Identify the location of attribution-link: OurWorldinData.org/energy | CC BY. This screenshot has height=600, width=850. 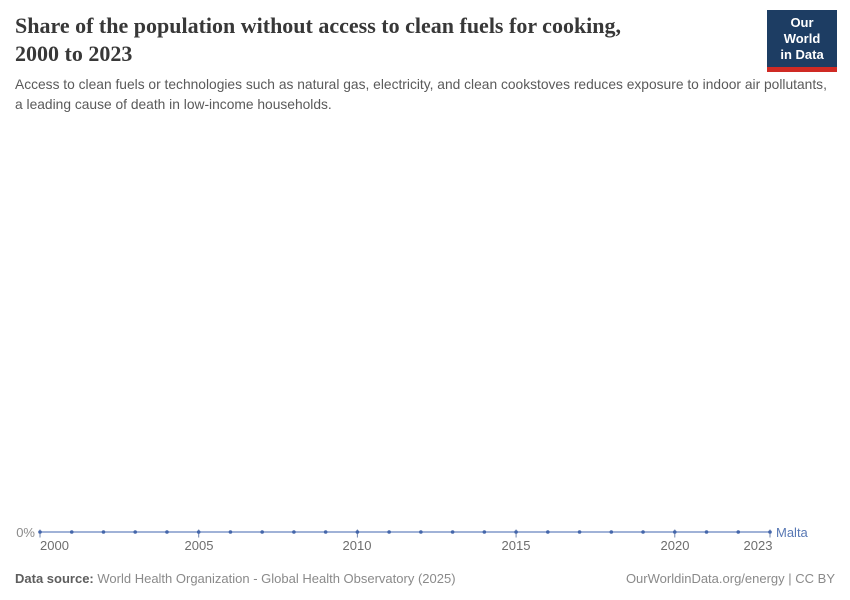
(730, 578).